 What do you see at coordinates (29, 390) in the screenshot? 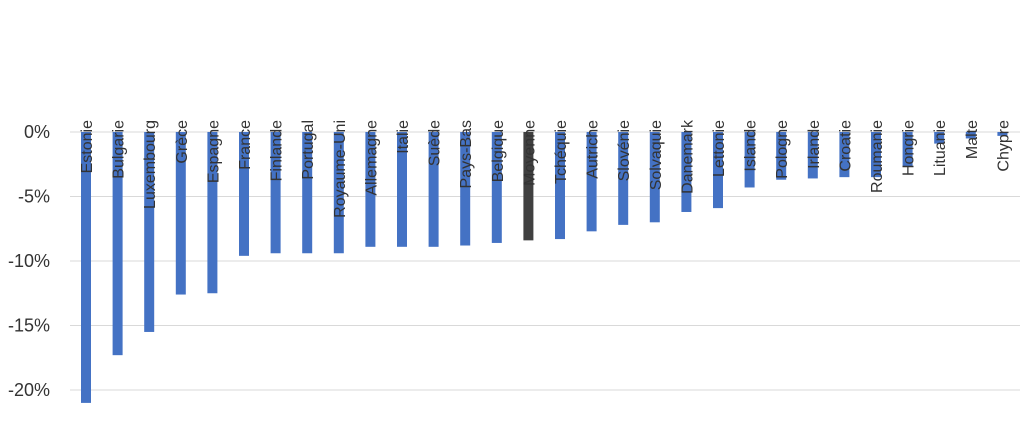
I see `y-tick-label: -20%` at bounding box center [29, 390].